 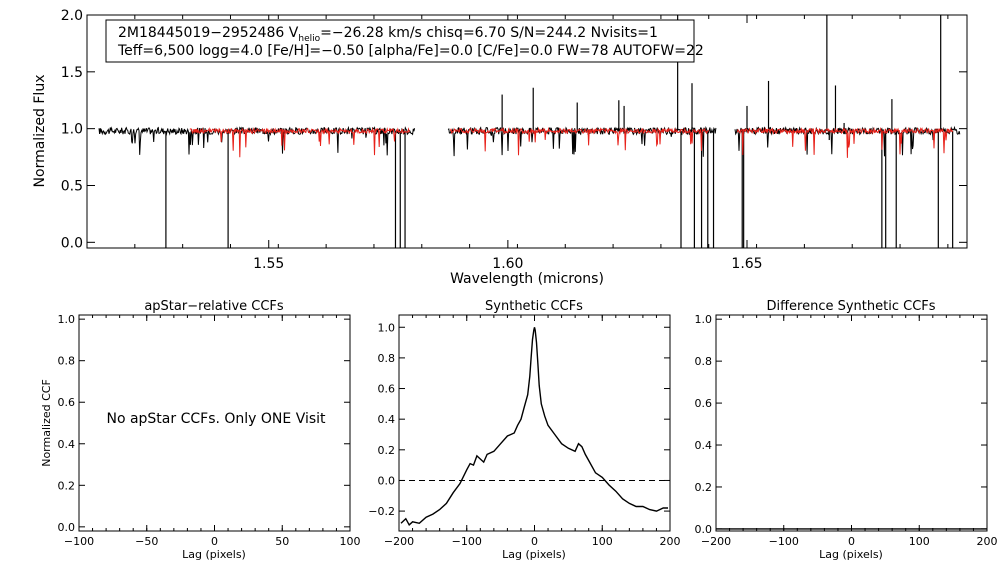 I want to click on observed-spectrum-segment, so click(x=582, y=141).